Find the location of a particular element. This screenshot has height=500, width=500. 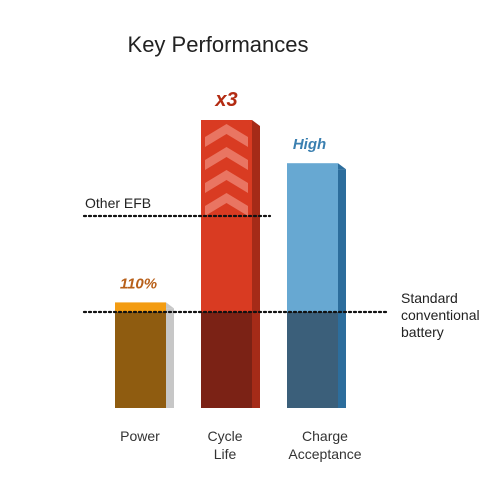

power-value-label: 110% is located at coordinates (138, 283).